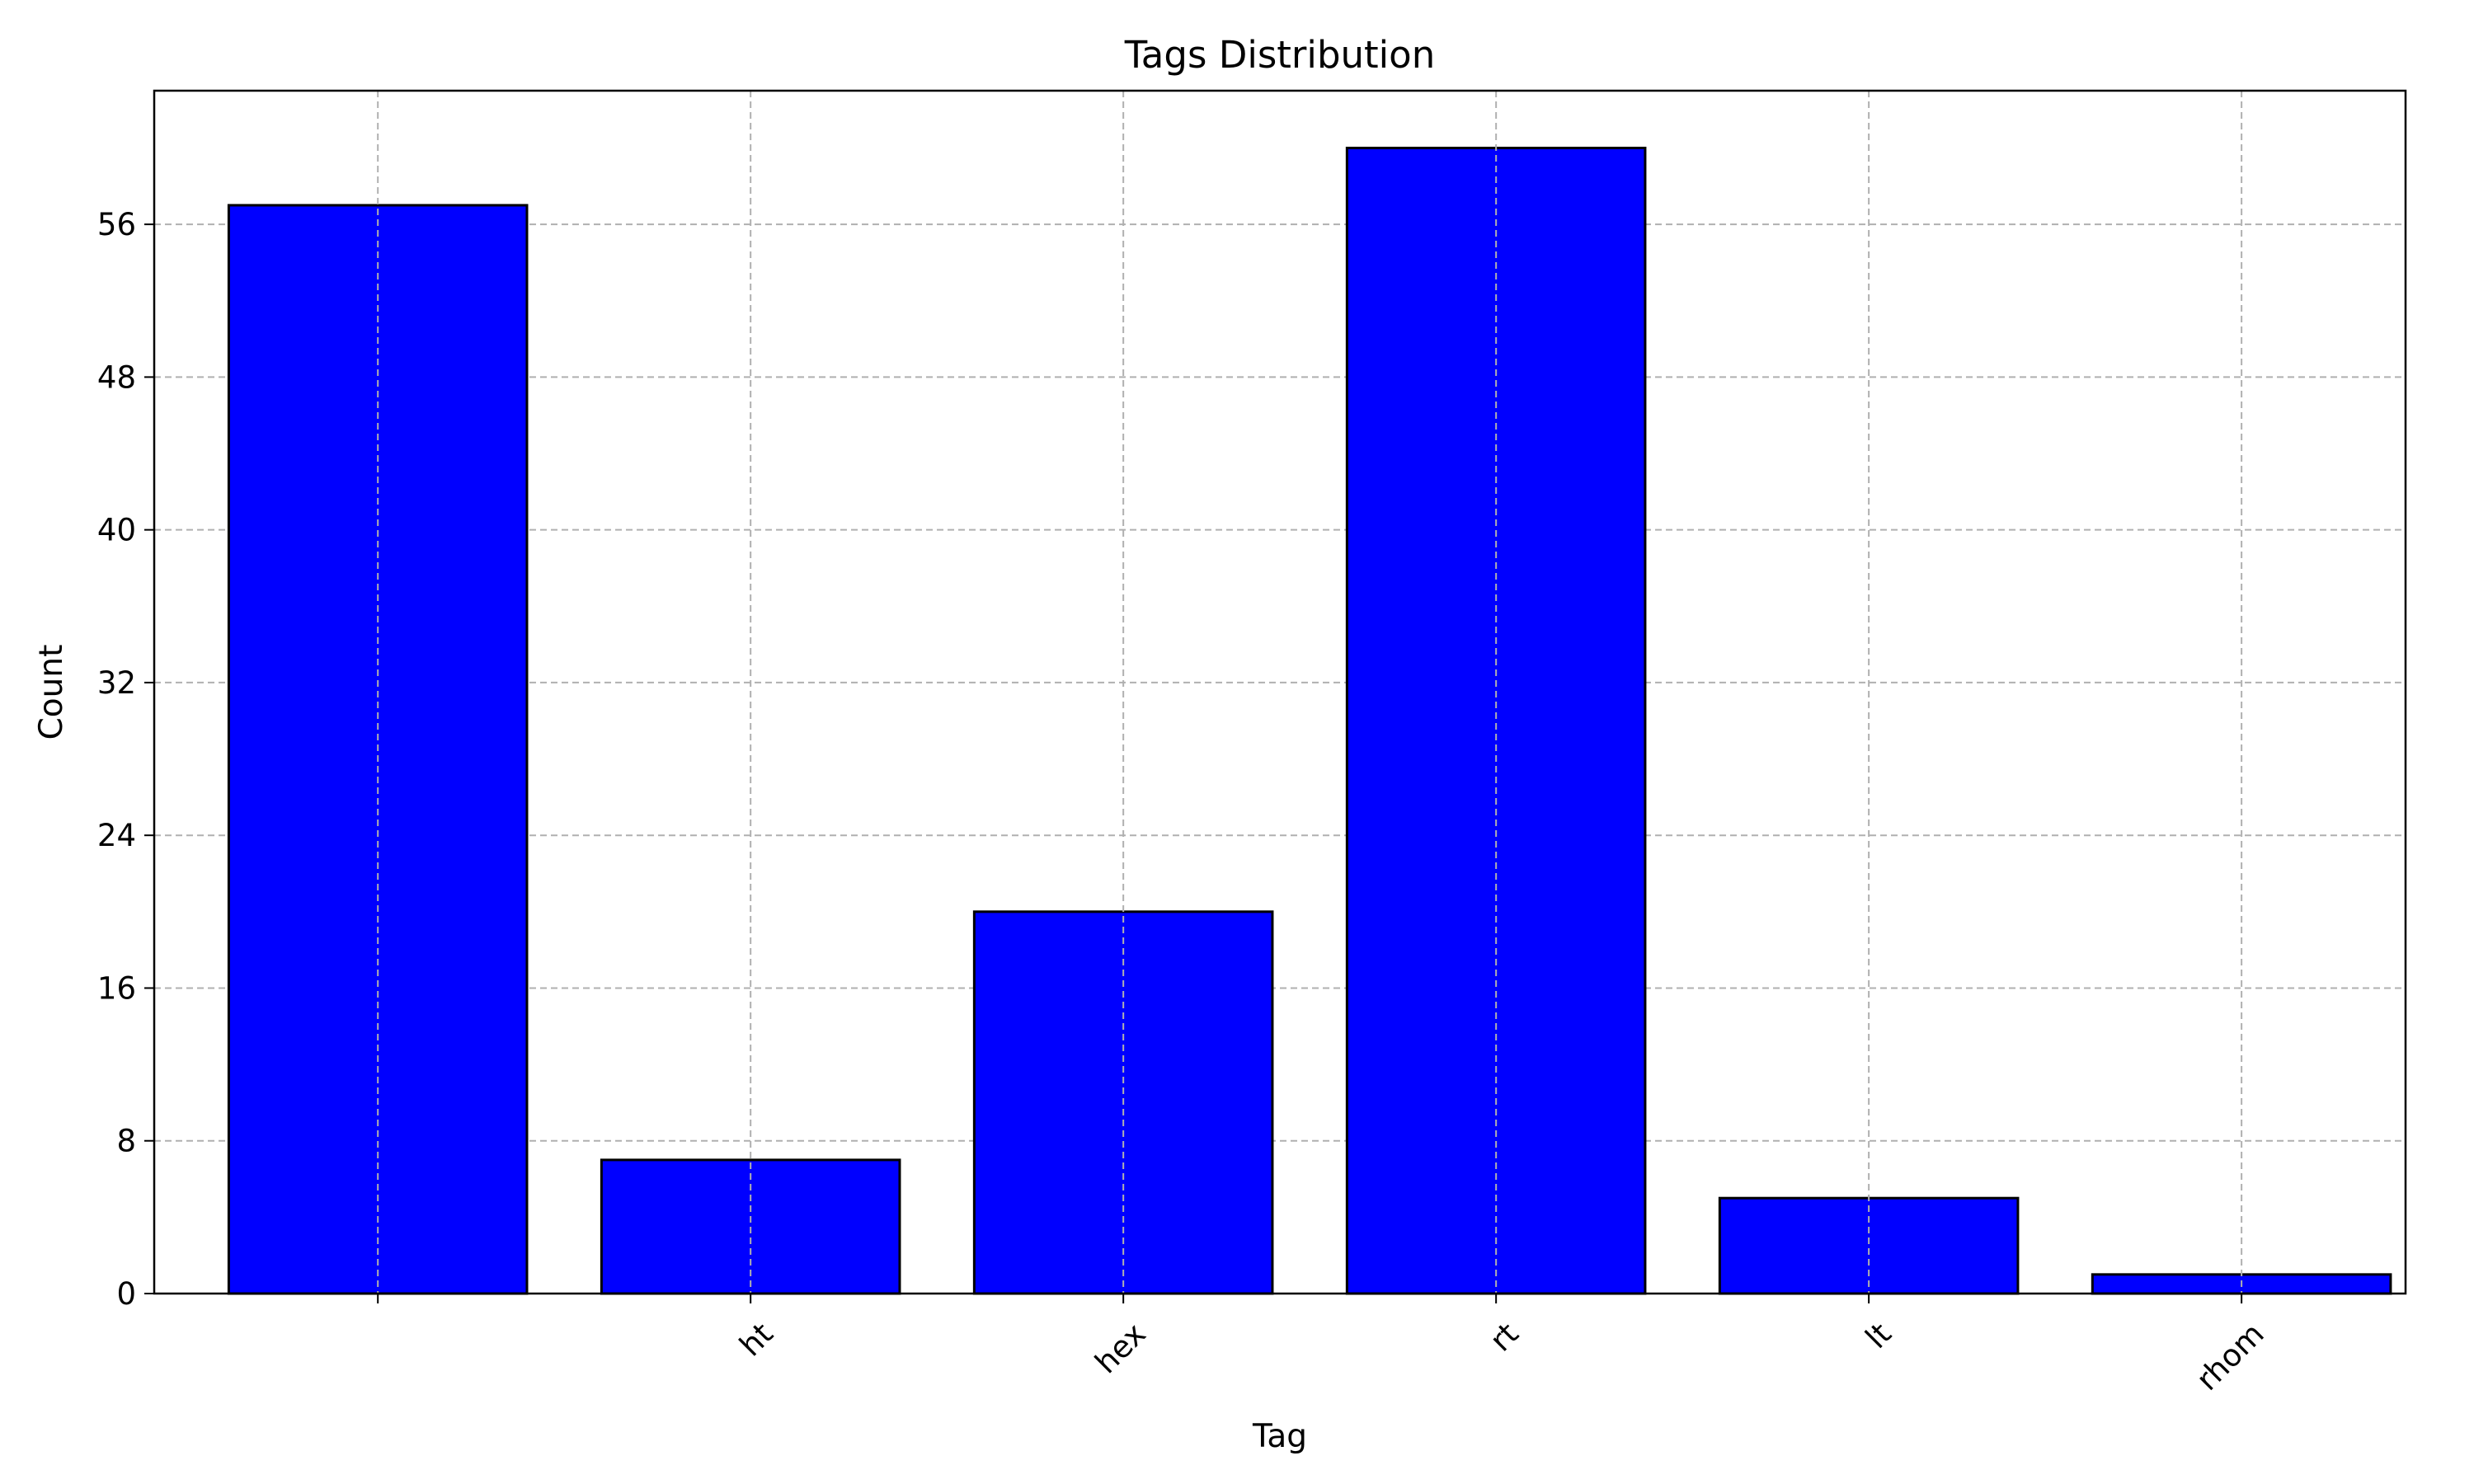 This screenshot has height=1484, width=2474. I want to click on y-axis-label: Count, so click(51, 692).